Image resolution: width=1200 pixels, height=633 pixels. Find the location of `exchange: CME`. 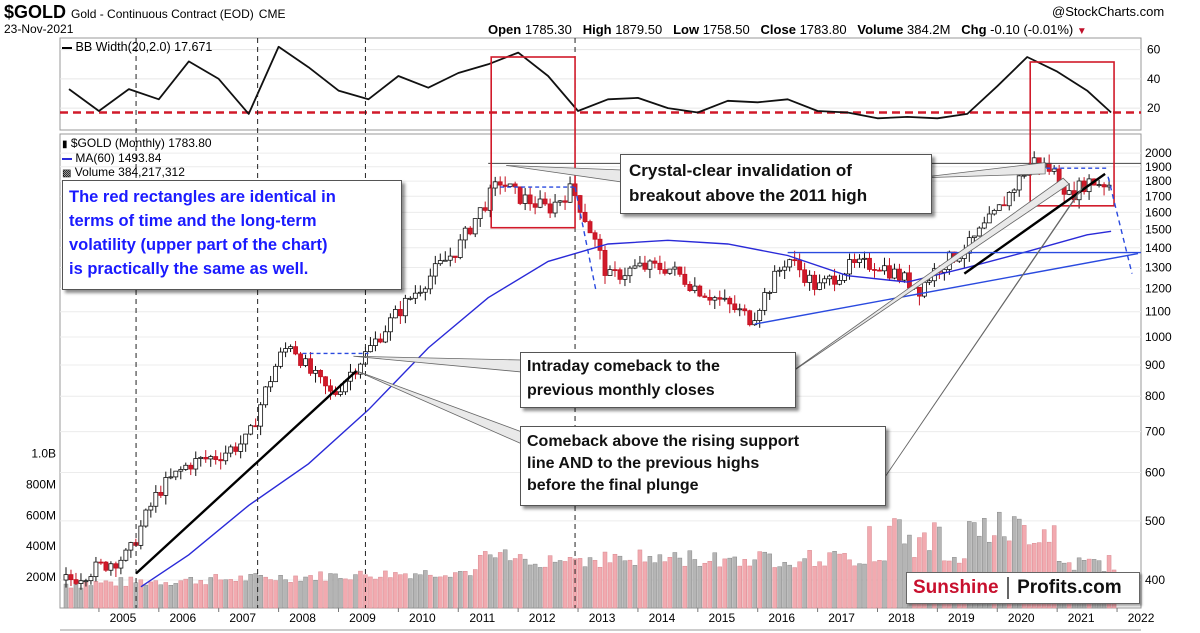

exchange: CME is located at coordinates (272, 14).